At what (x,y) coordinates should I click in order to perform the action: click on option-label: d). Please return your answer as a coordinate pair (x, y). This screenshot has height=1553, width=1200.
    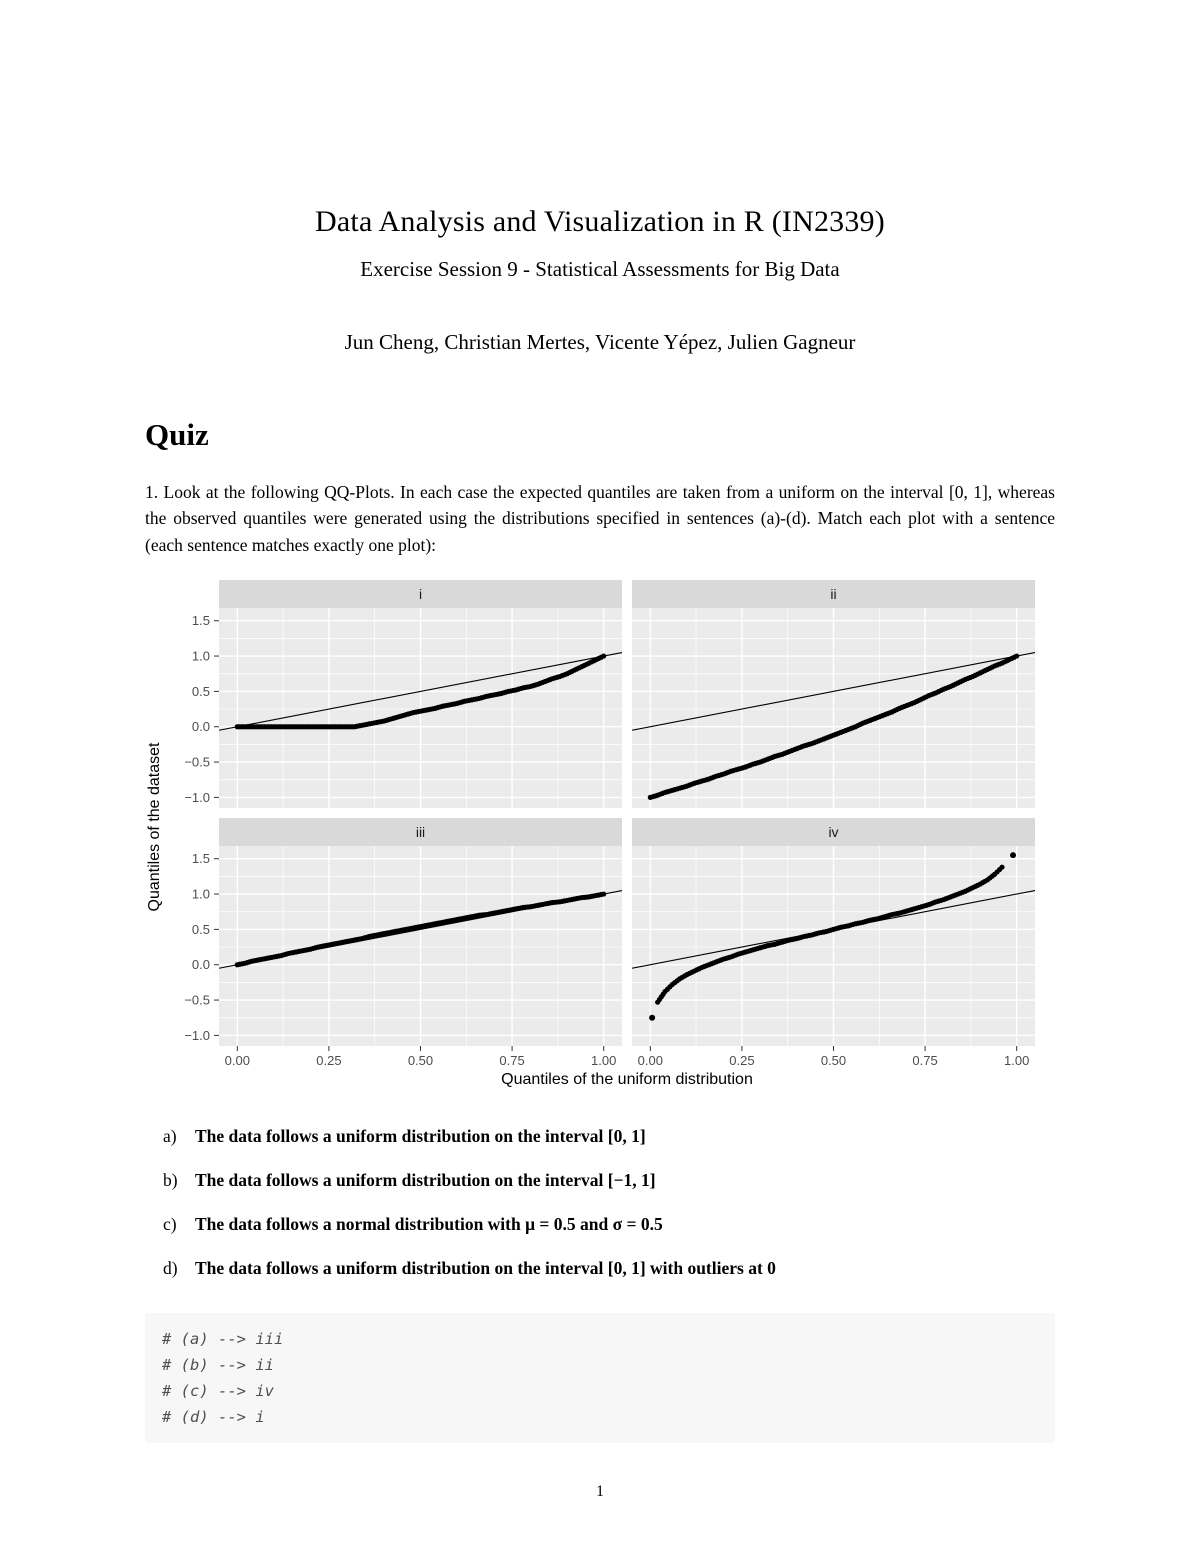
    Looking at the image, I should click on (170, 1267).